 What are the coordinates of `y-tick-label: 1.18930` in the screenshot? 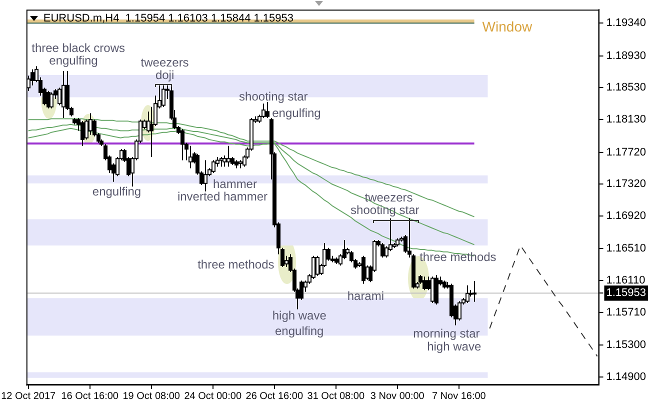 It's located at (626, 56).